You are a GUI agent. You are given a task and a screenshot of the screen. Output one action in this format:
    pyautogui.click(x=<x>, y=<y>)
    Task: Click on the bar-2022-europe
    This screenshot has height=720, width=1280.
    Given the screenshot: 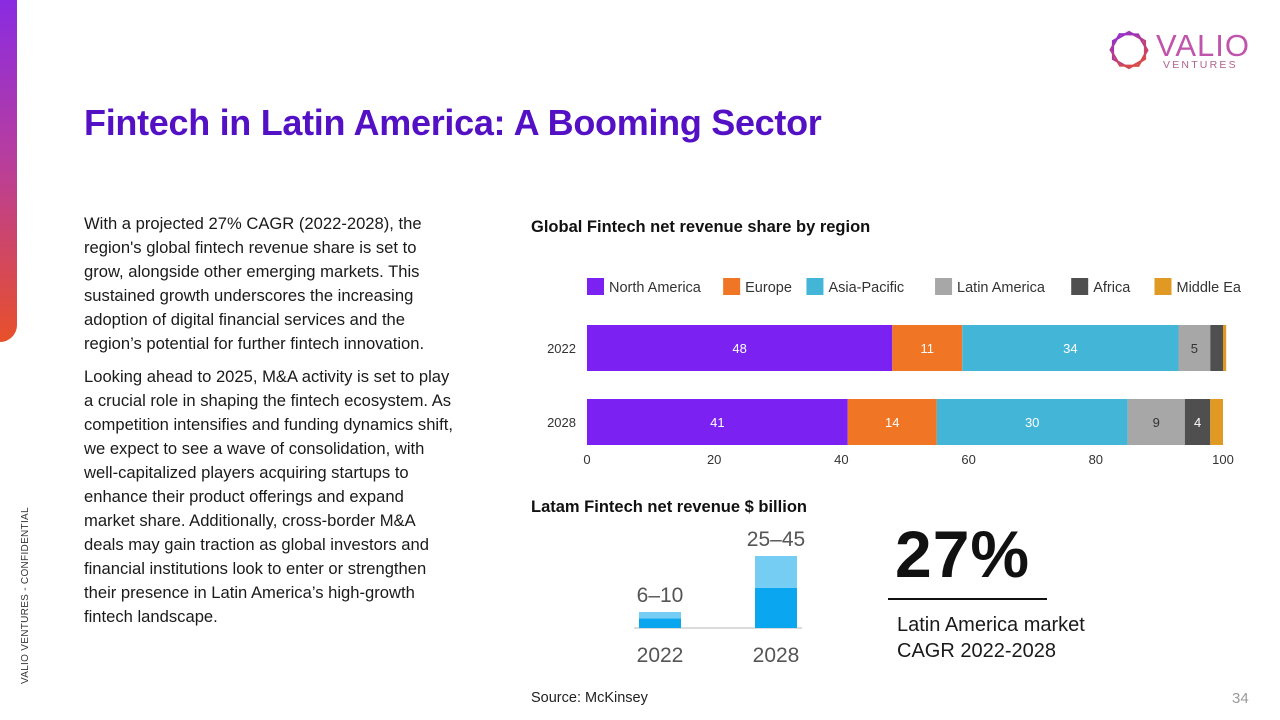 What is the action you would take?
    pyautogui.click(x=927, y=348)
    